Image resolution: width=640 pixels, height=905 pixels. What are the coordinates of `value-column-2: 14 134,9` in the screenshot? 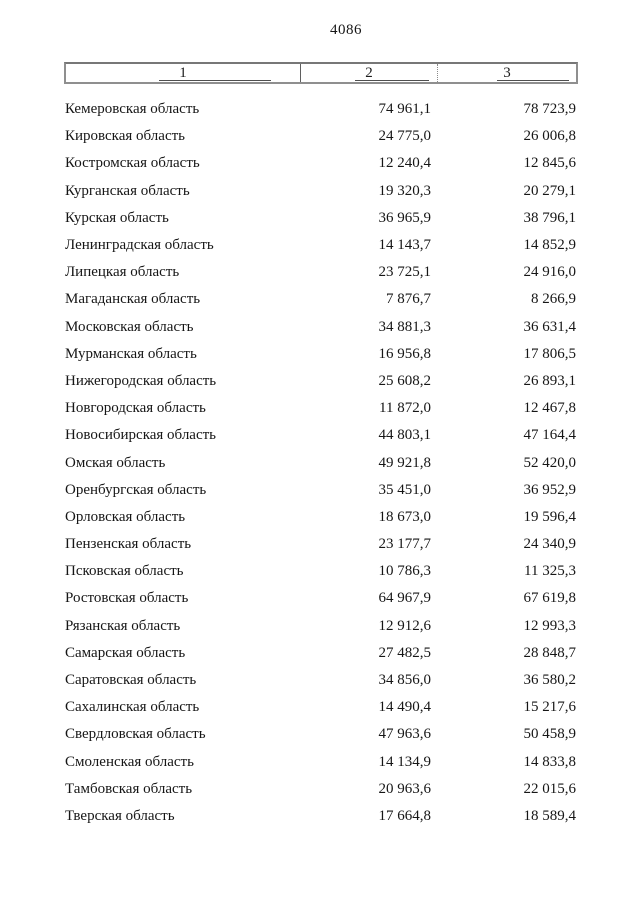 It's located at (405, 761).